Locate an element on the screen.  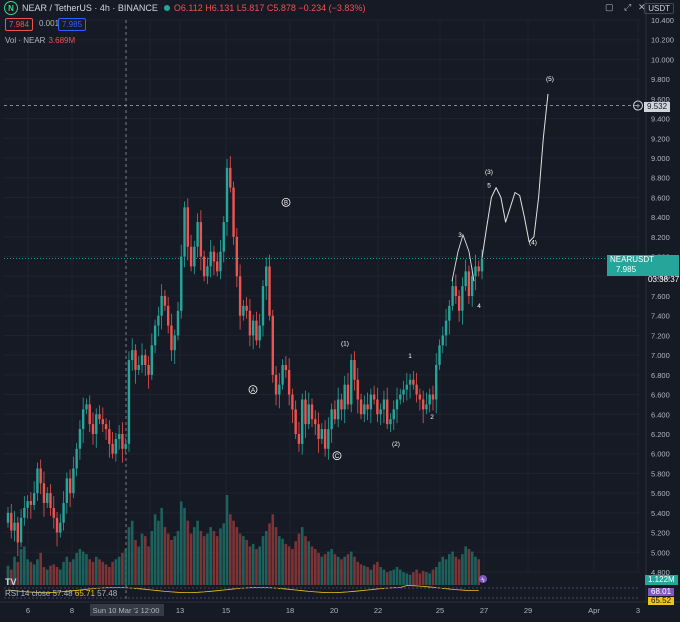
rsi-params: 14 close is located at coordinates (35, 593).